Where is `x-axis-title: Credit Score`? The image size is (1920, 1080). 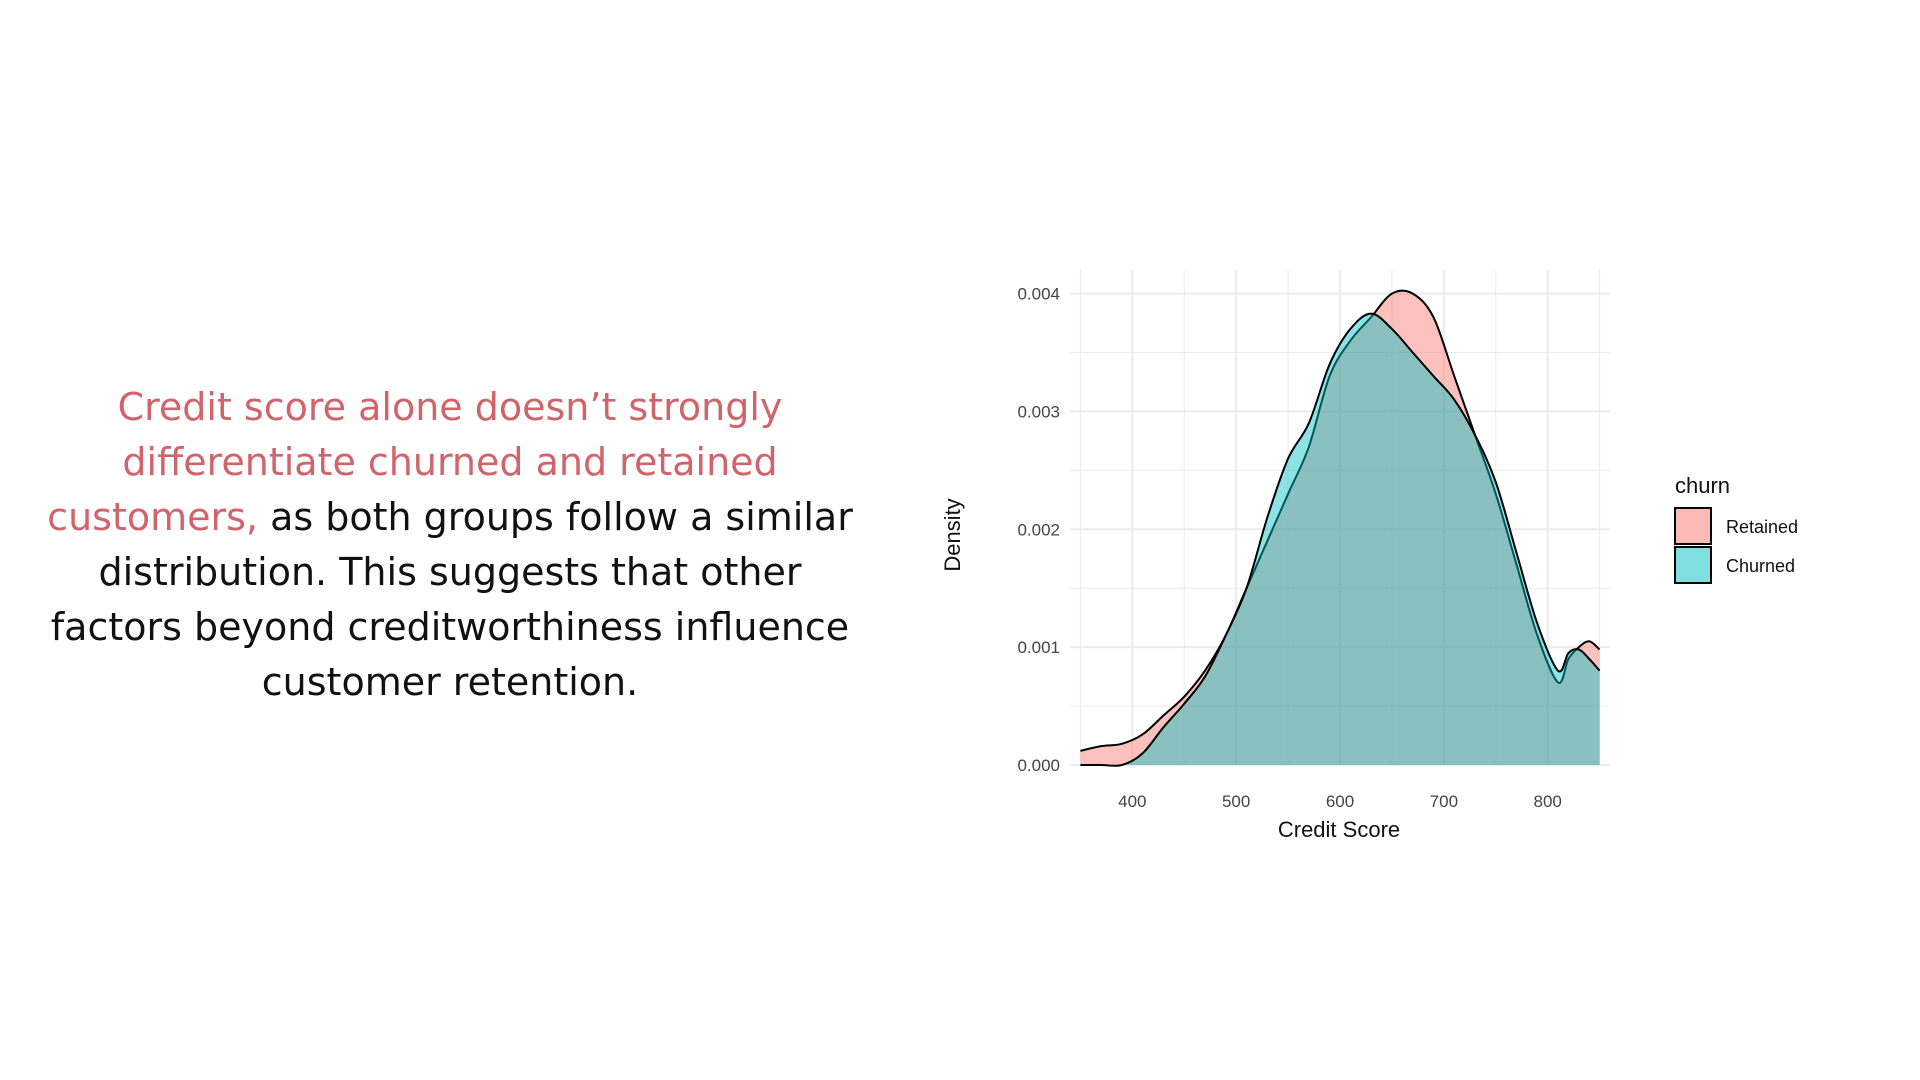
x-axis-title: Credit Score is located at coordinates (1339, 829).